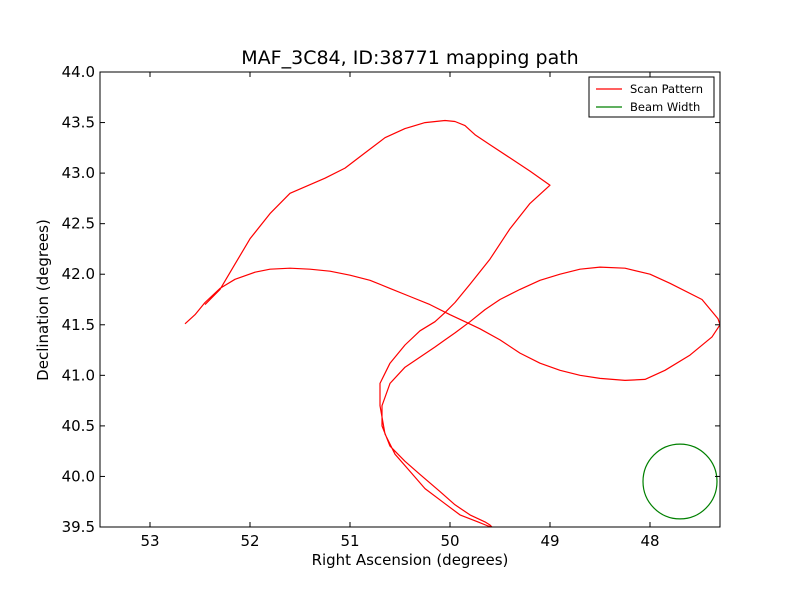 The width and height of the screenshot is (800, 604). What do you see at coordinates (449, 541) in the screenshot?
I see `x-tick-label: 50` at bounding box center [449, 541].